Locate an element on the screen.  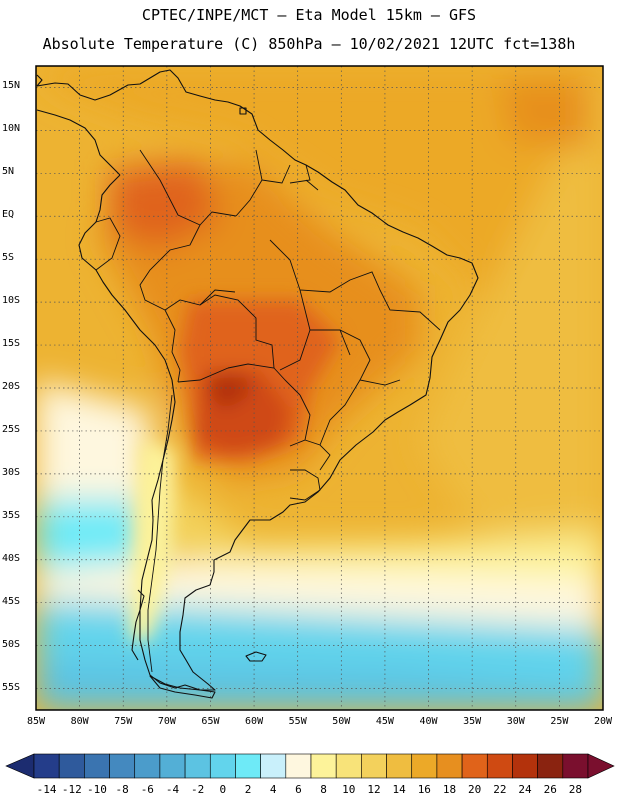
border-argentina-brazil is located at coordinates (317, 455).